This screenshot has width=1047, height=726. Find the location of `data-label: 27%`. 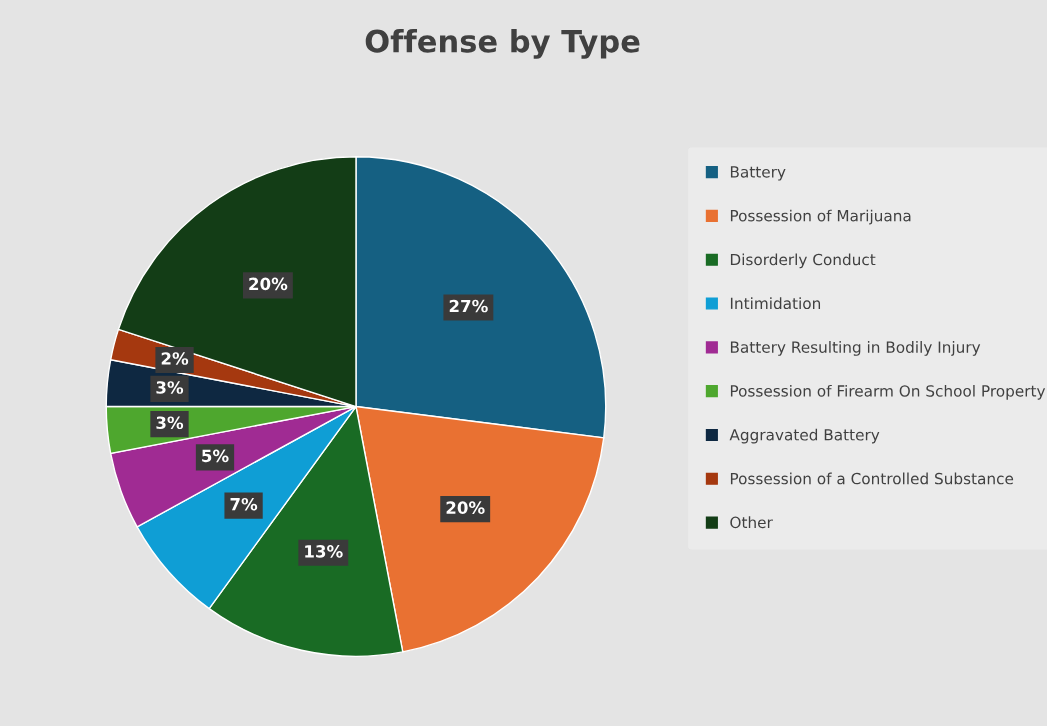

data-label: 27% is located at coordinates (468, 306).